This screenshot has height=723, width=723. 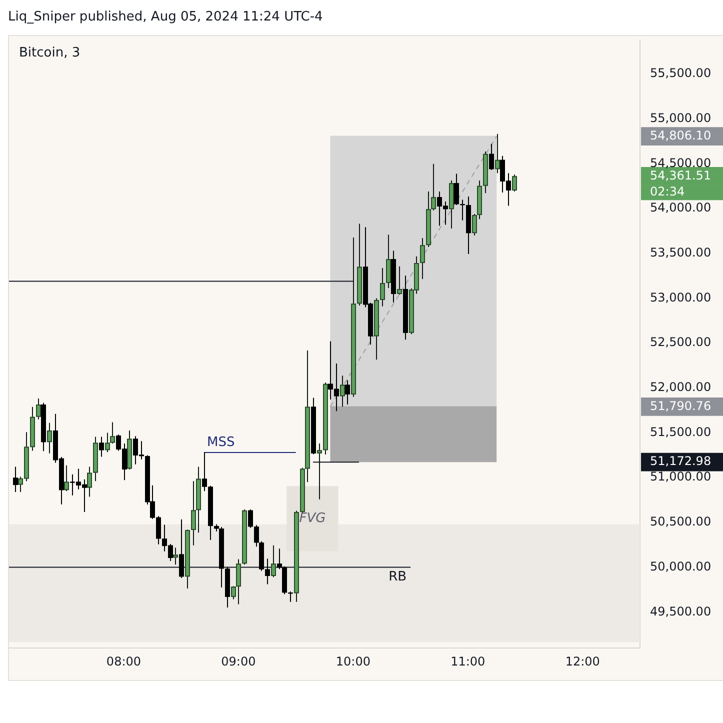 I want to click on y-tick-label: 55,000.00, so click(x=681, y=118).